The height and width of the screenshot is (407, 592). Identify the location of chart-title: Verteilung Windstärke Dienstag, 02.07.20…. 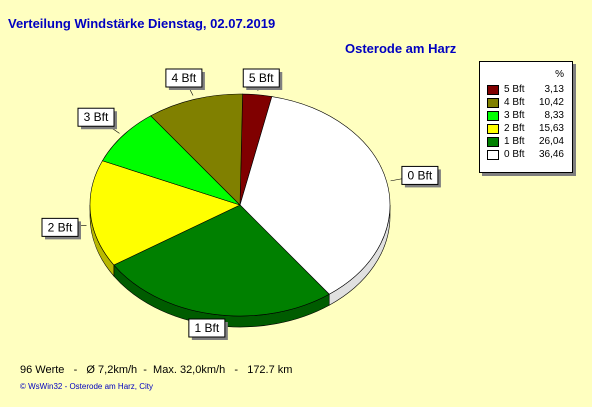
(142, 23).